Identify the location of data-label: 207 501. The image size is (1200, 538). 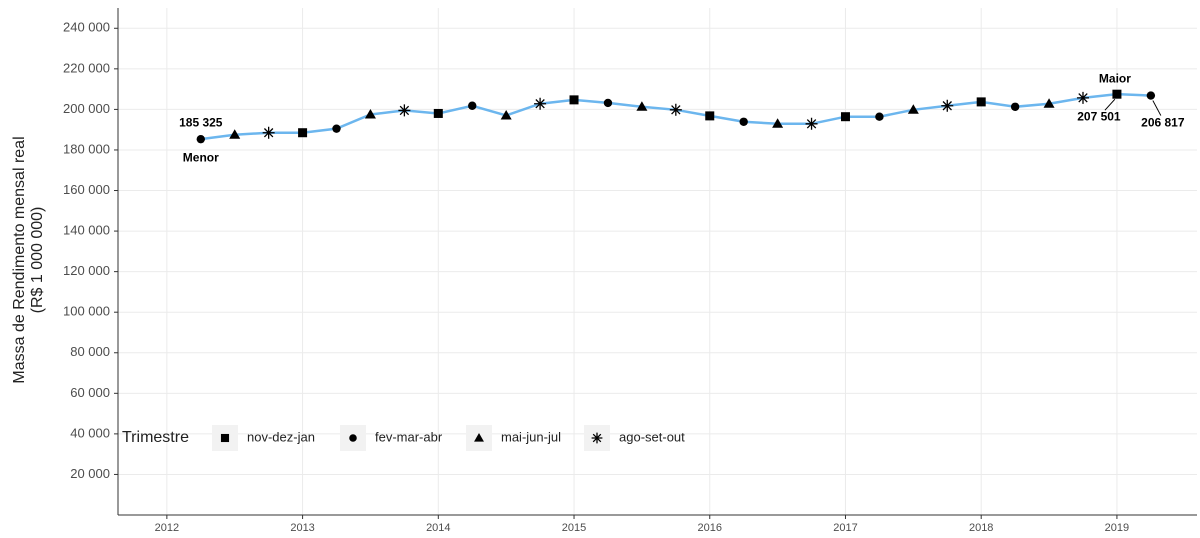
(1099, 116).